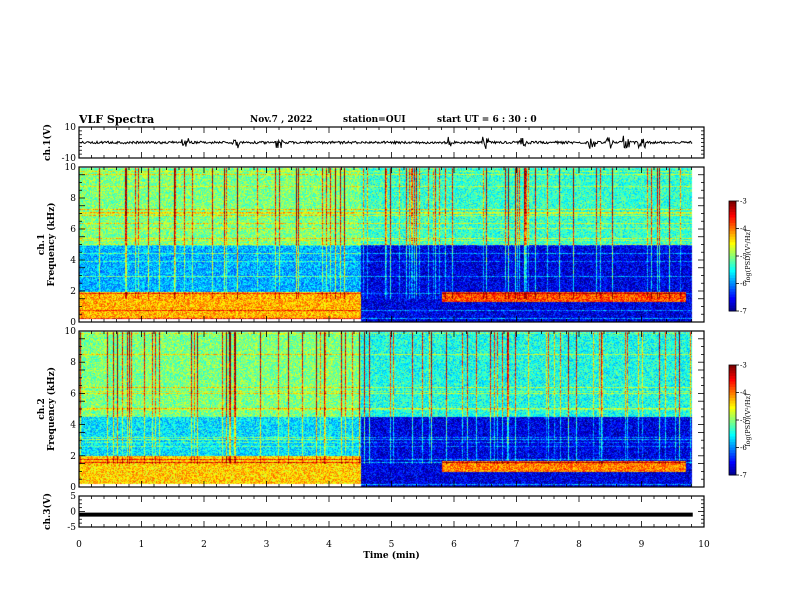 Image resolution: width=792 pixels, height=612 pixels. I want to click on ch2-colorbar-label: log(PSD)(V²/Hz), so click(748, 419).